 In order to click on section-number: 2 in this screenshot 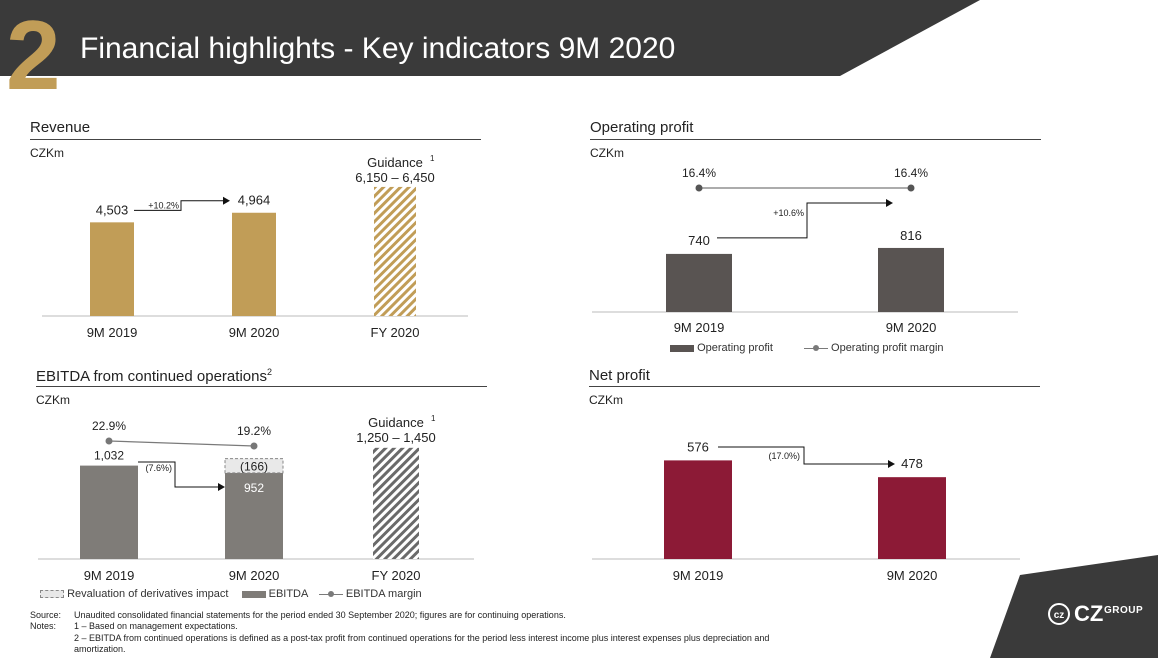, I will do `click(33, 55)`.